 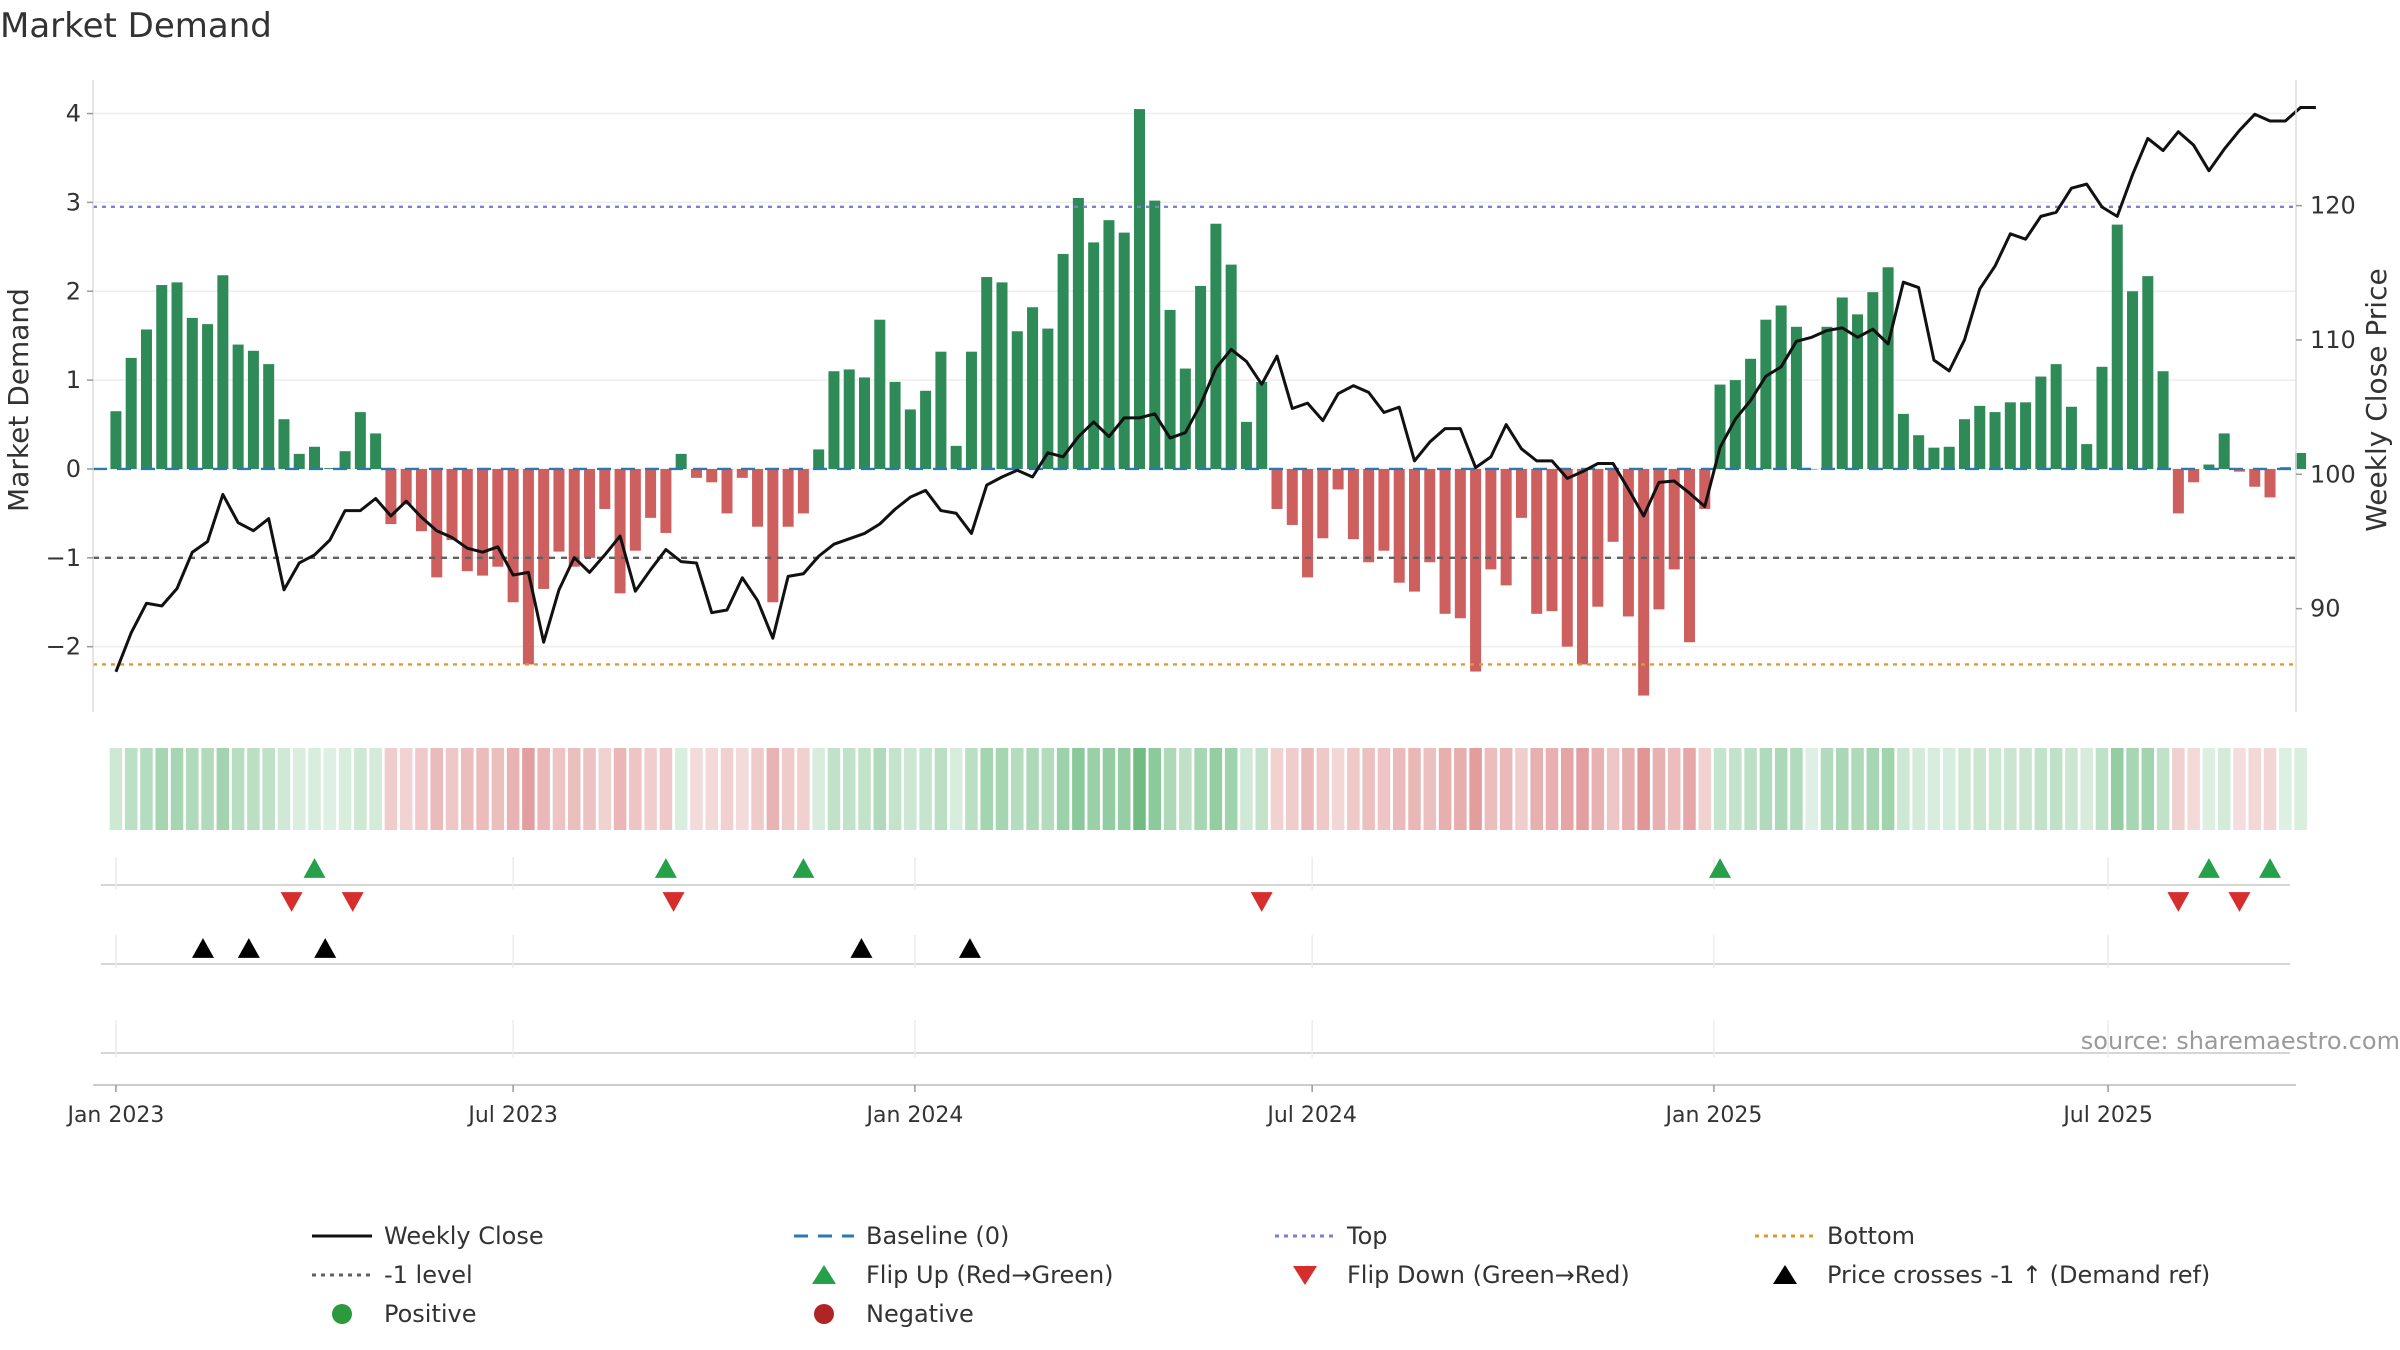 I want to click on y-tick-label: 1, so click(x=73, y=380).